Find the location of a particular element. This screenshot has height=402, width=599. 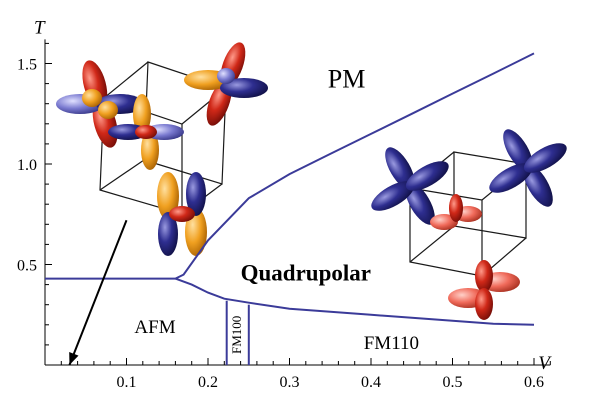

phase-boundary-line is located at coordinates (355, 301).